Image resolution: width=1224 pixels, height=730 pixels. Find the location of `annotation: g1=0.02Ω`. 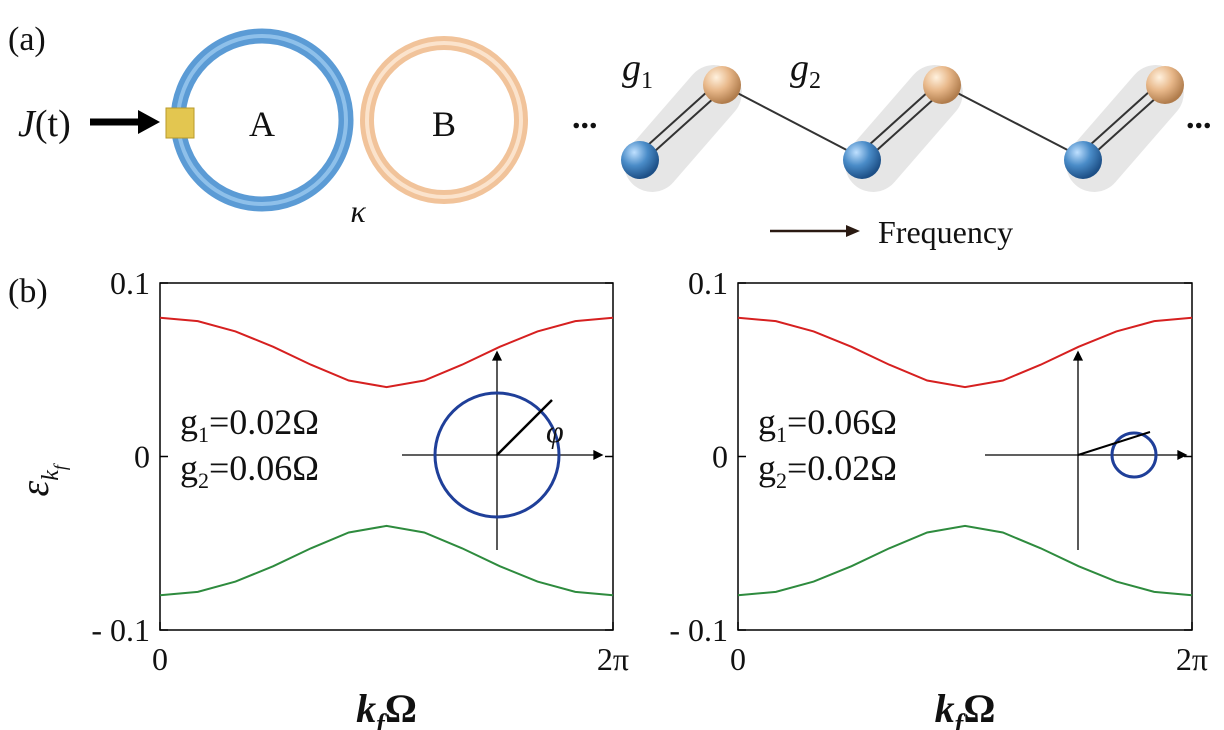

annotation: g1=0.02Ω is located at coordinates (249, 424).